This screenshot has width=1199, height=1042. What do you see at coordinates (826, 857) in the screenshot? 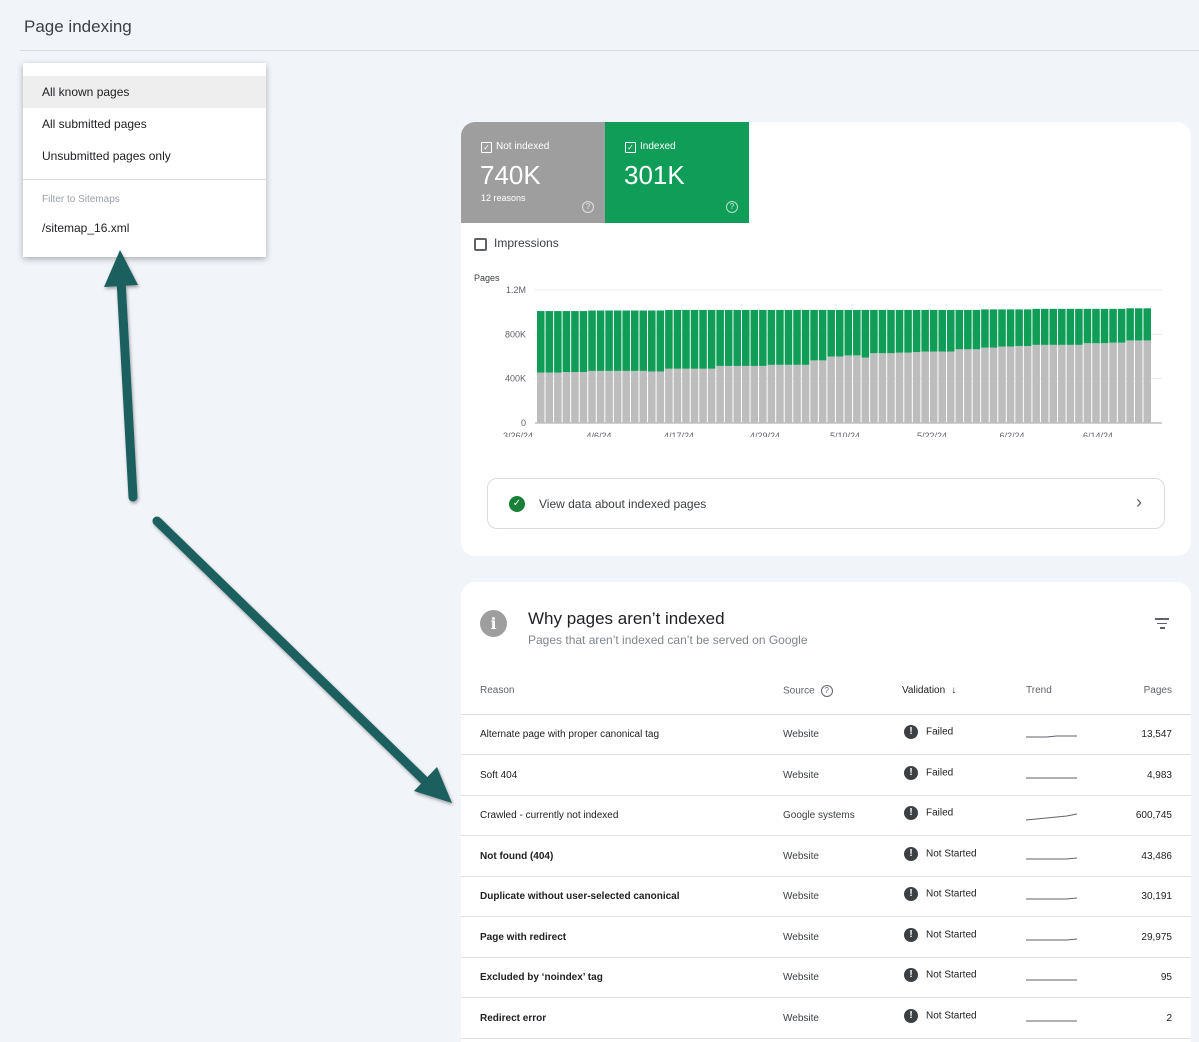
I see `table-row: Not found (404) Website! Not Started 43,486` at bounding box center [826, 857].